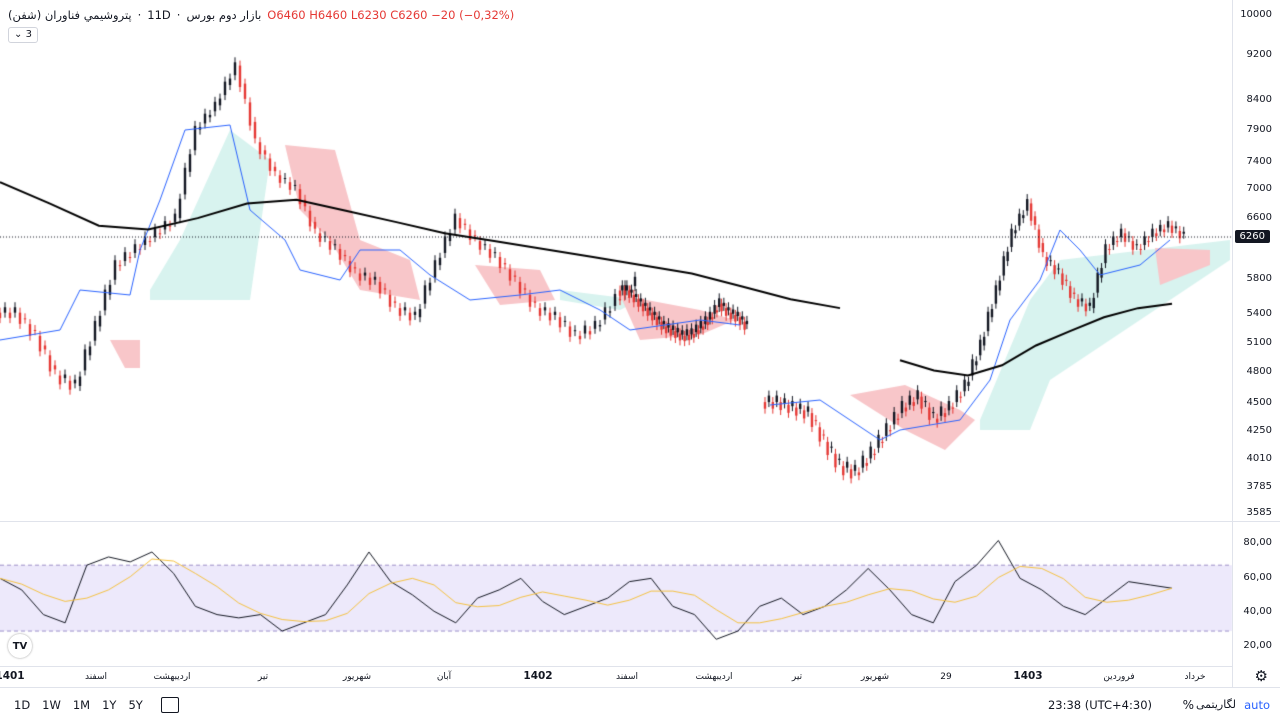  I want to click on price-tick-label: 7000, so click(1259, 188).